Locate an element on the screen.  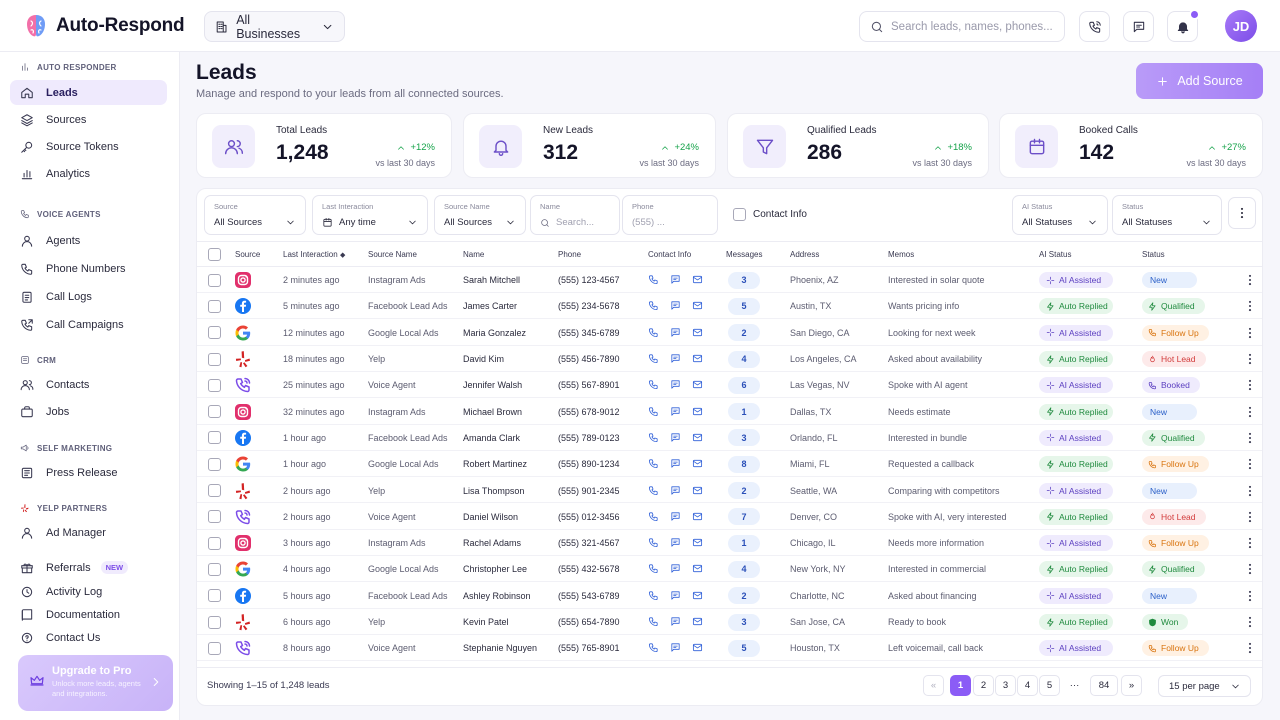
add-source-button: Add Source is located at coordinates (1199, 81).